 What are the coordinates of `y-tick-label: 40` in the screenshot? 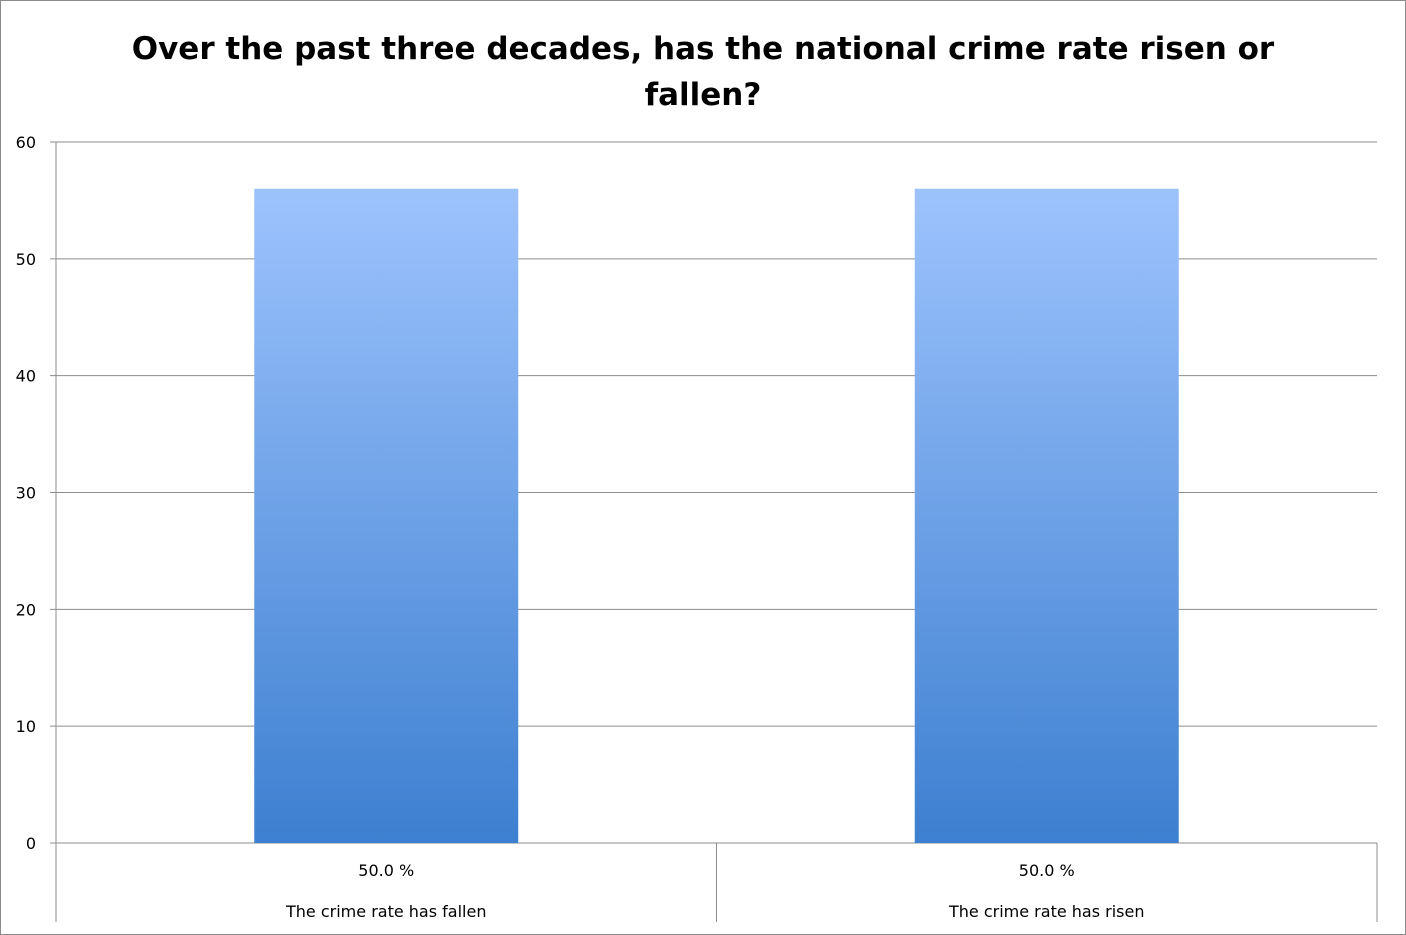 It's located at (26, 376).